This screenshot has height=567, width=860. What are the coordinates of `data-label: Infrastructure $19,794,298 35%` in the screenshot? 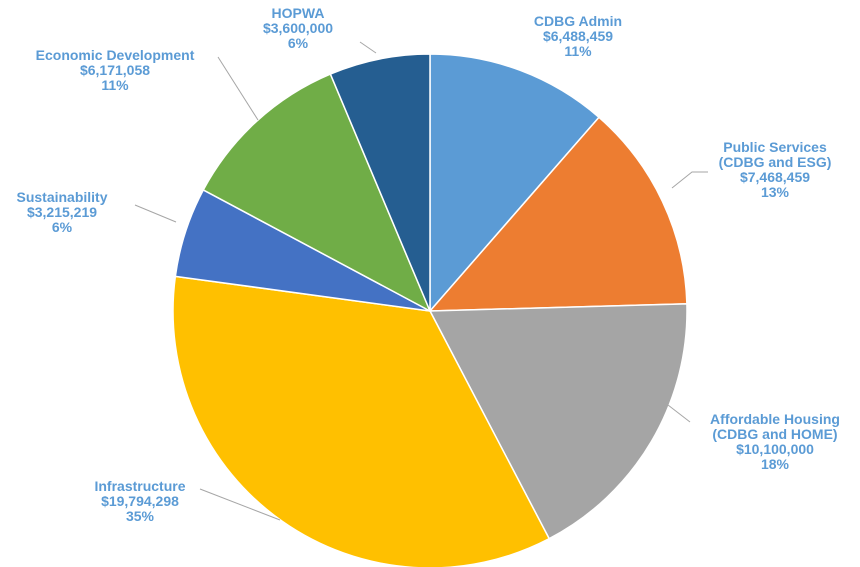 It's located at (139, 501).